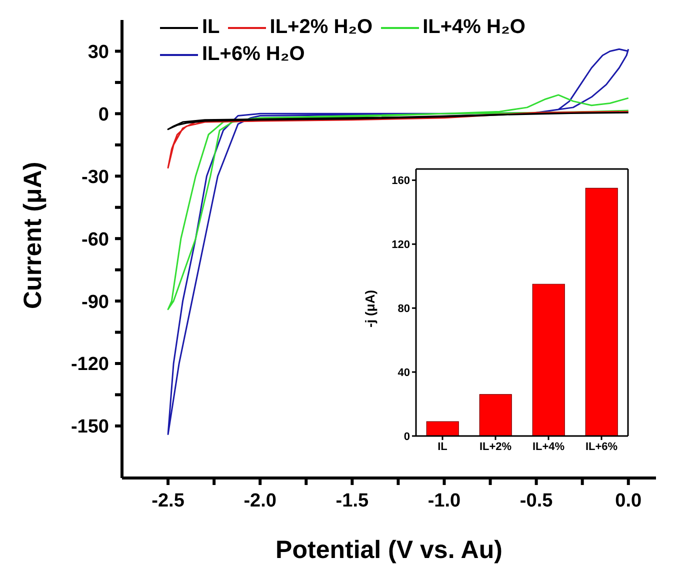 This screenshot has height=578, width=678. Describe the element at coordinates (537, 501) in the screenshot. I see `x-tick-label: -0.5` at that location.